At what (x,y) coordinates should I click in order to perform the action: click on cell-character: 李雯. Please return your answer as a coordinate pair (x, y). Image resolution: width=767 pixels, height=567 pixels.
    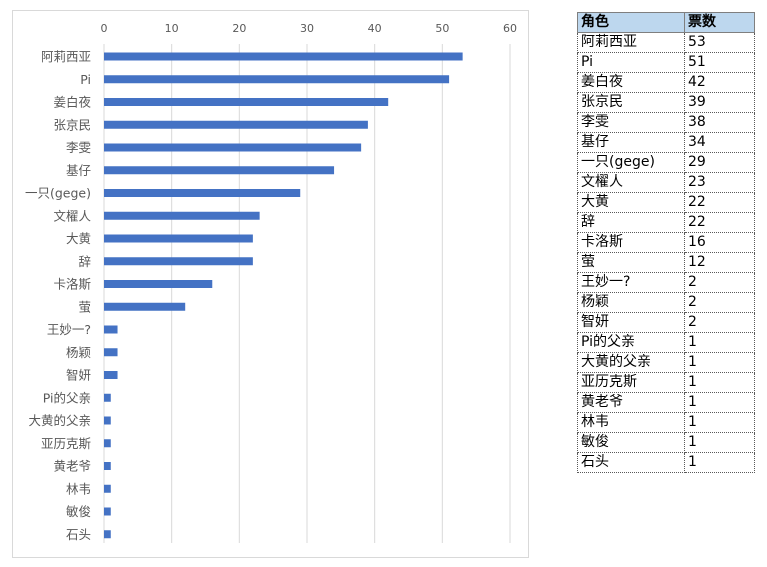
    Looking at the image, I should click on (631, 122).